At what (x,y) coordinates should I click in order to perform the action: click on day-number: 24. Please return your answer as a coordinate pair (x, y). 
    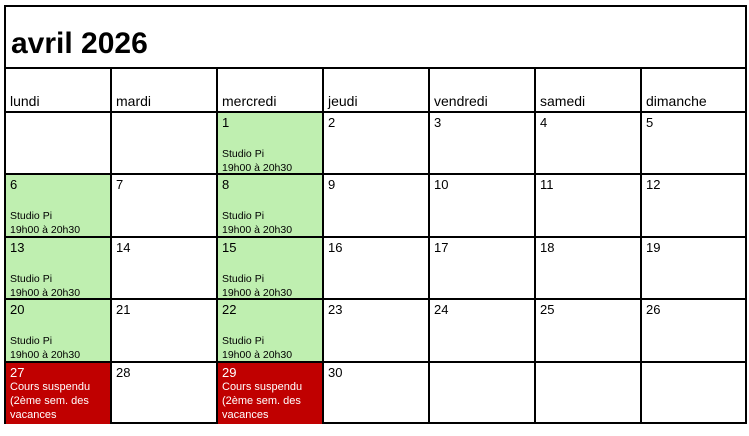
    Looking at the image, I should click on (441, 309).